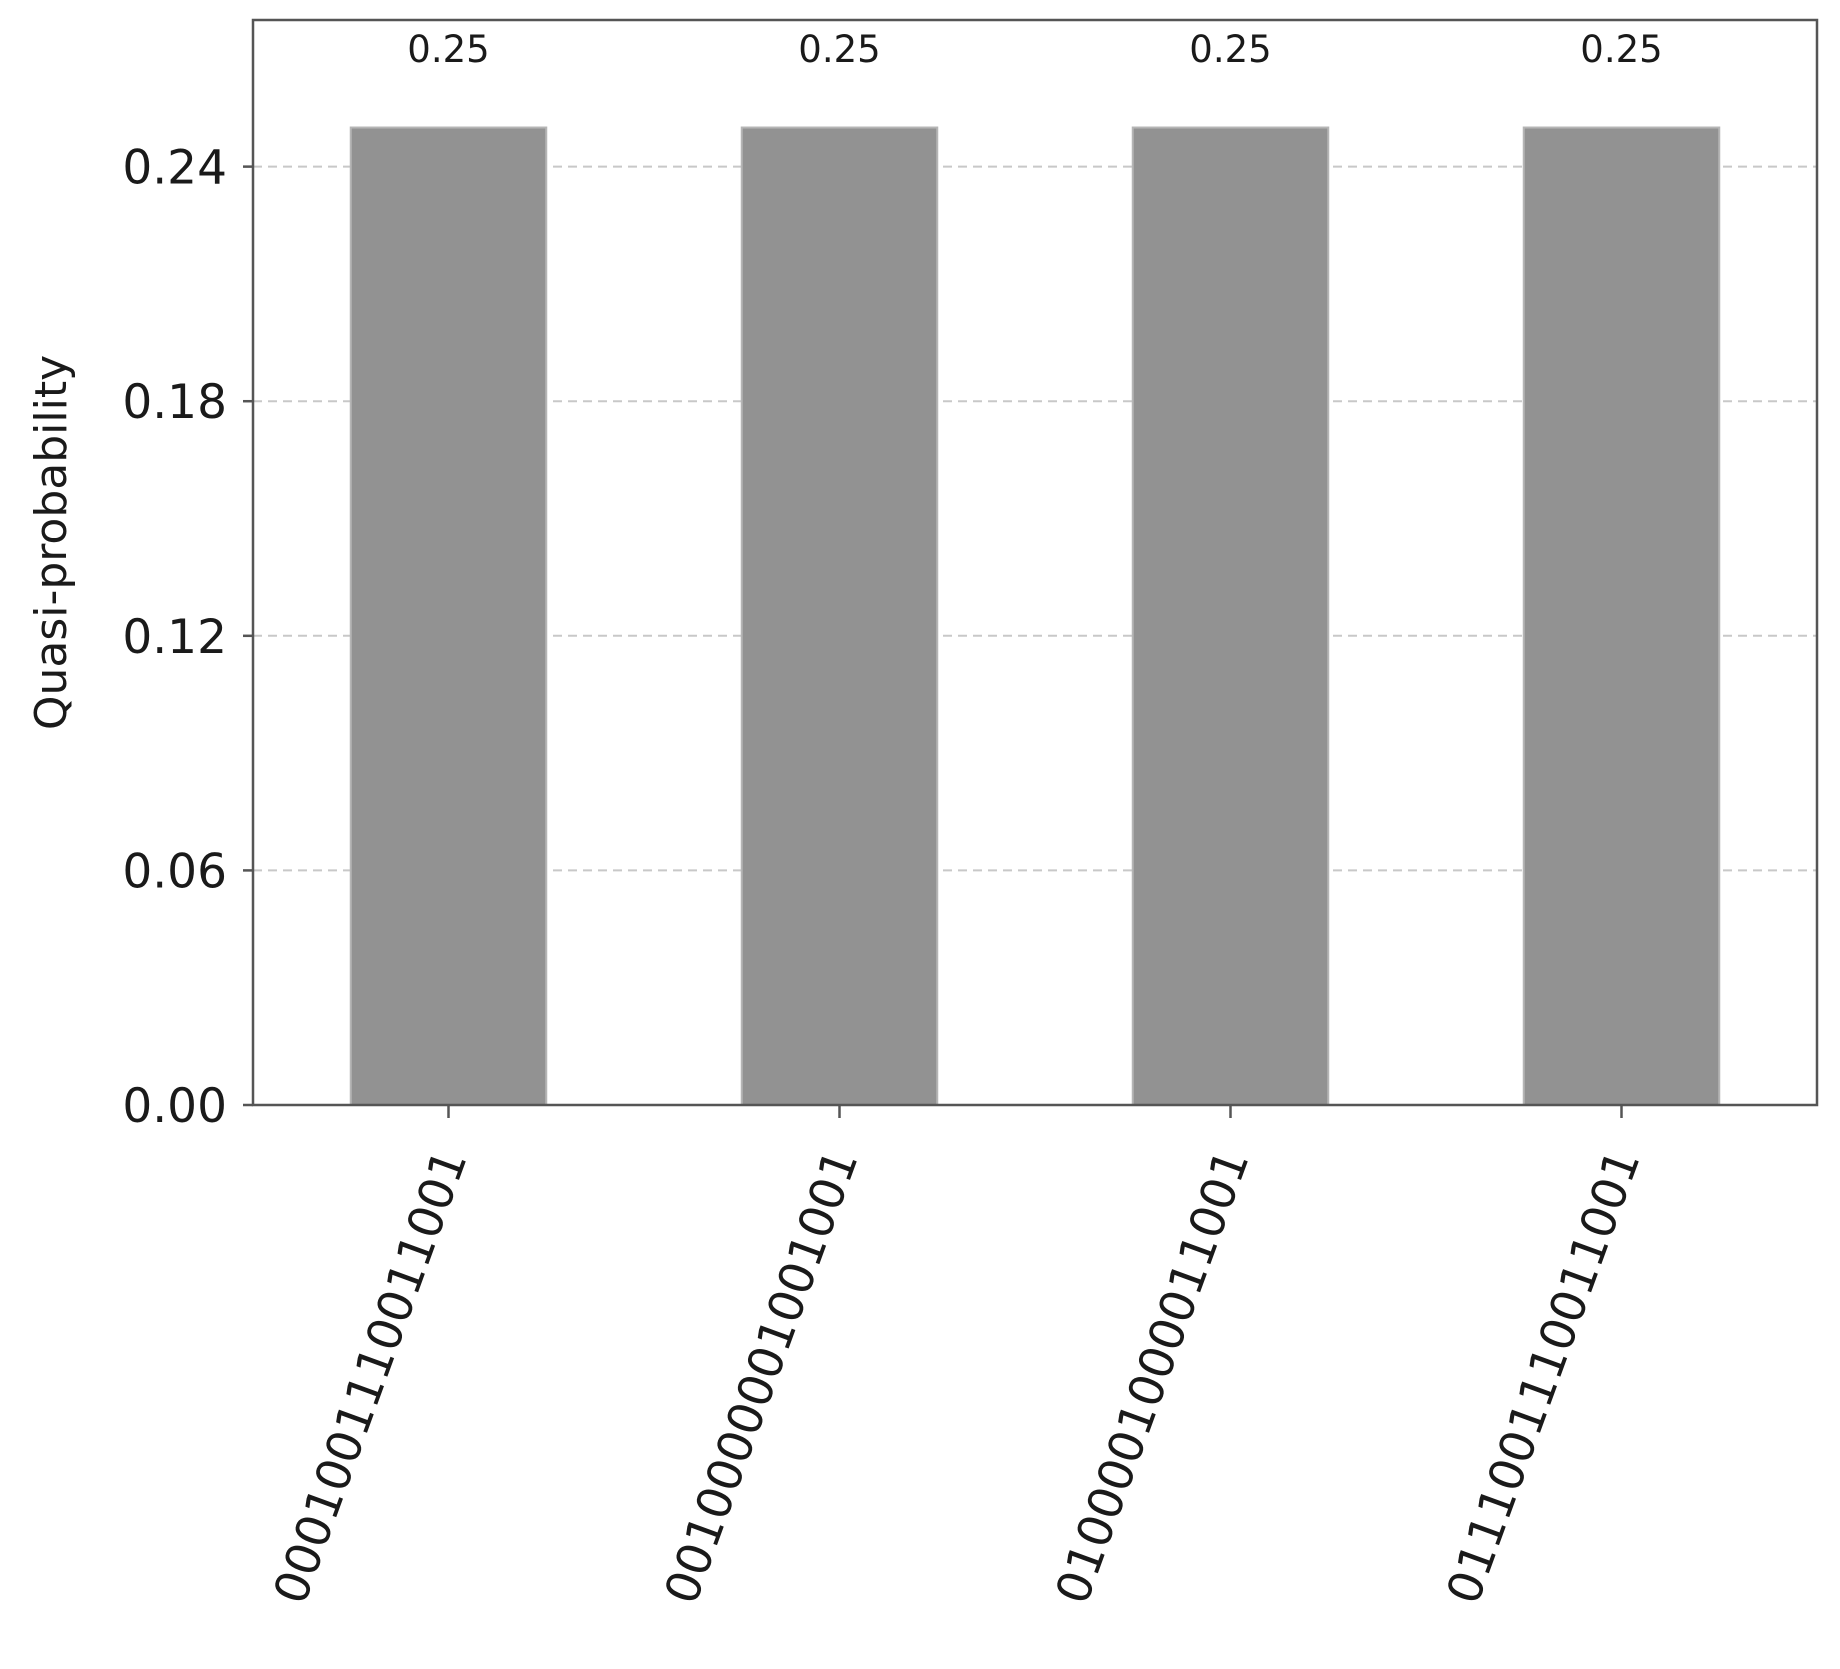 The width and height of the screenshot is (1840, 1669). What do you see at coordinates (174, 168) in the screenshot?
I see `y-tick-label: 0.24` at bounding box center [174, 168].